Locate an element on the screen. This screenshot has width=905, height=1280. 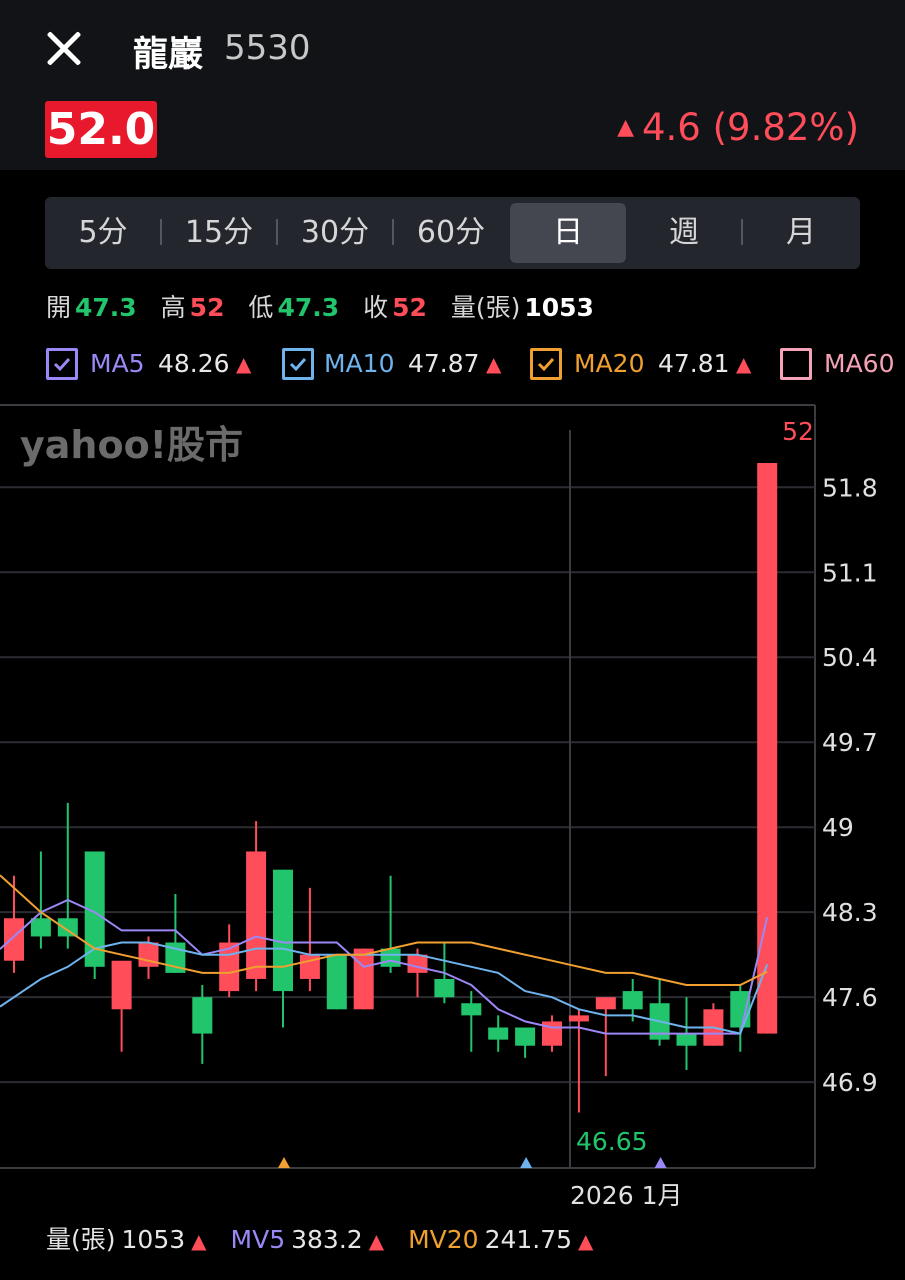
period-month: 月 is located at coordinates (801, 232).